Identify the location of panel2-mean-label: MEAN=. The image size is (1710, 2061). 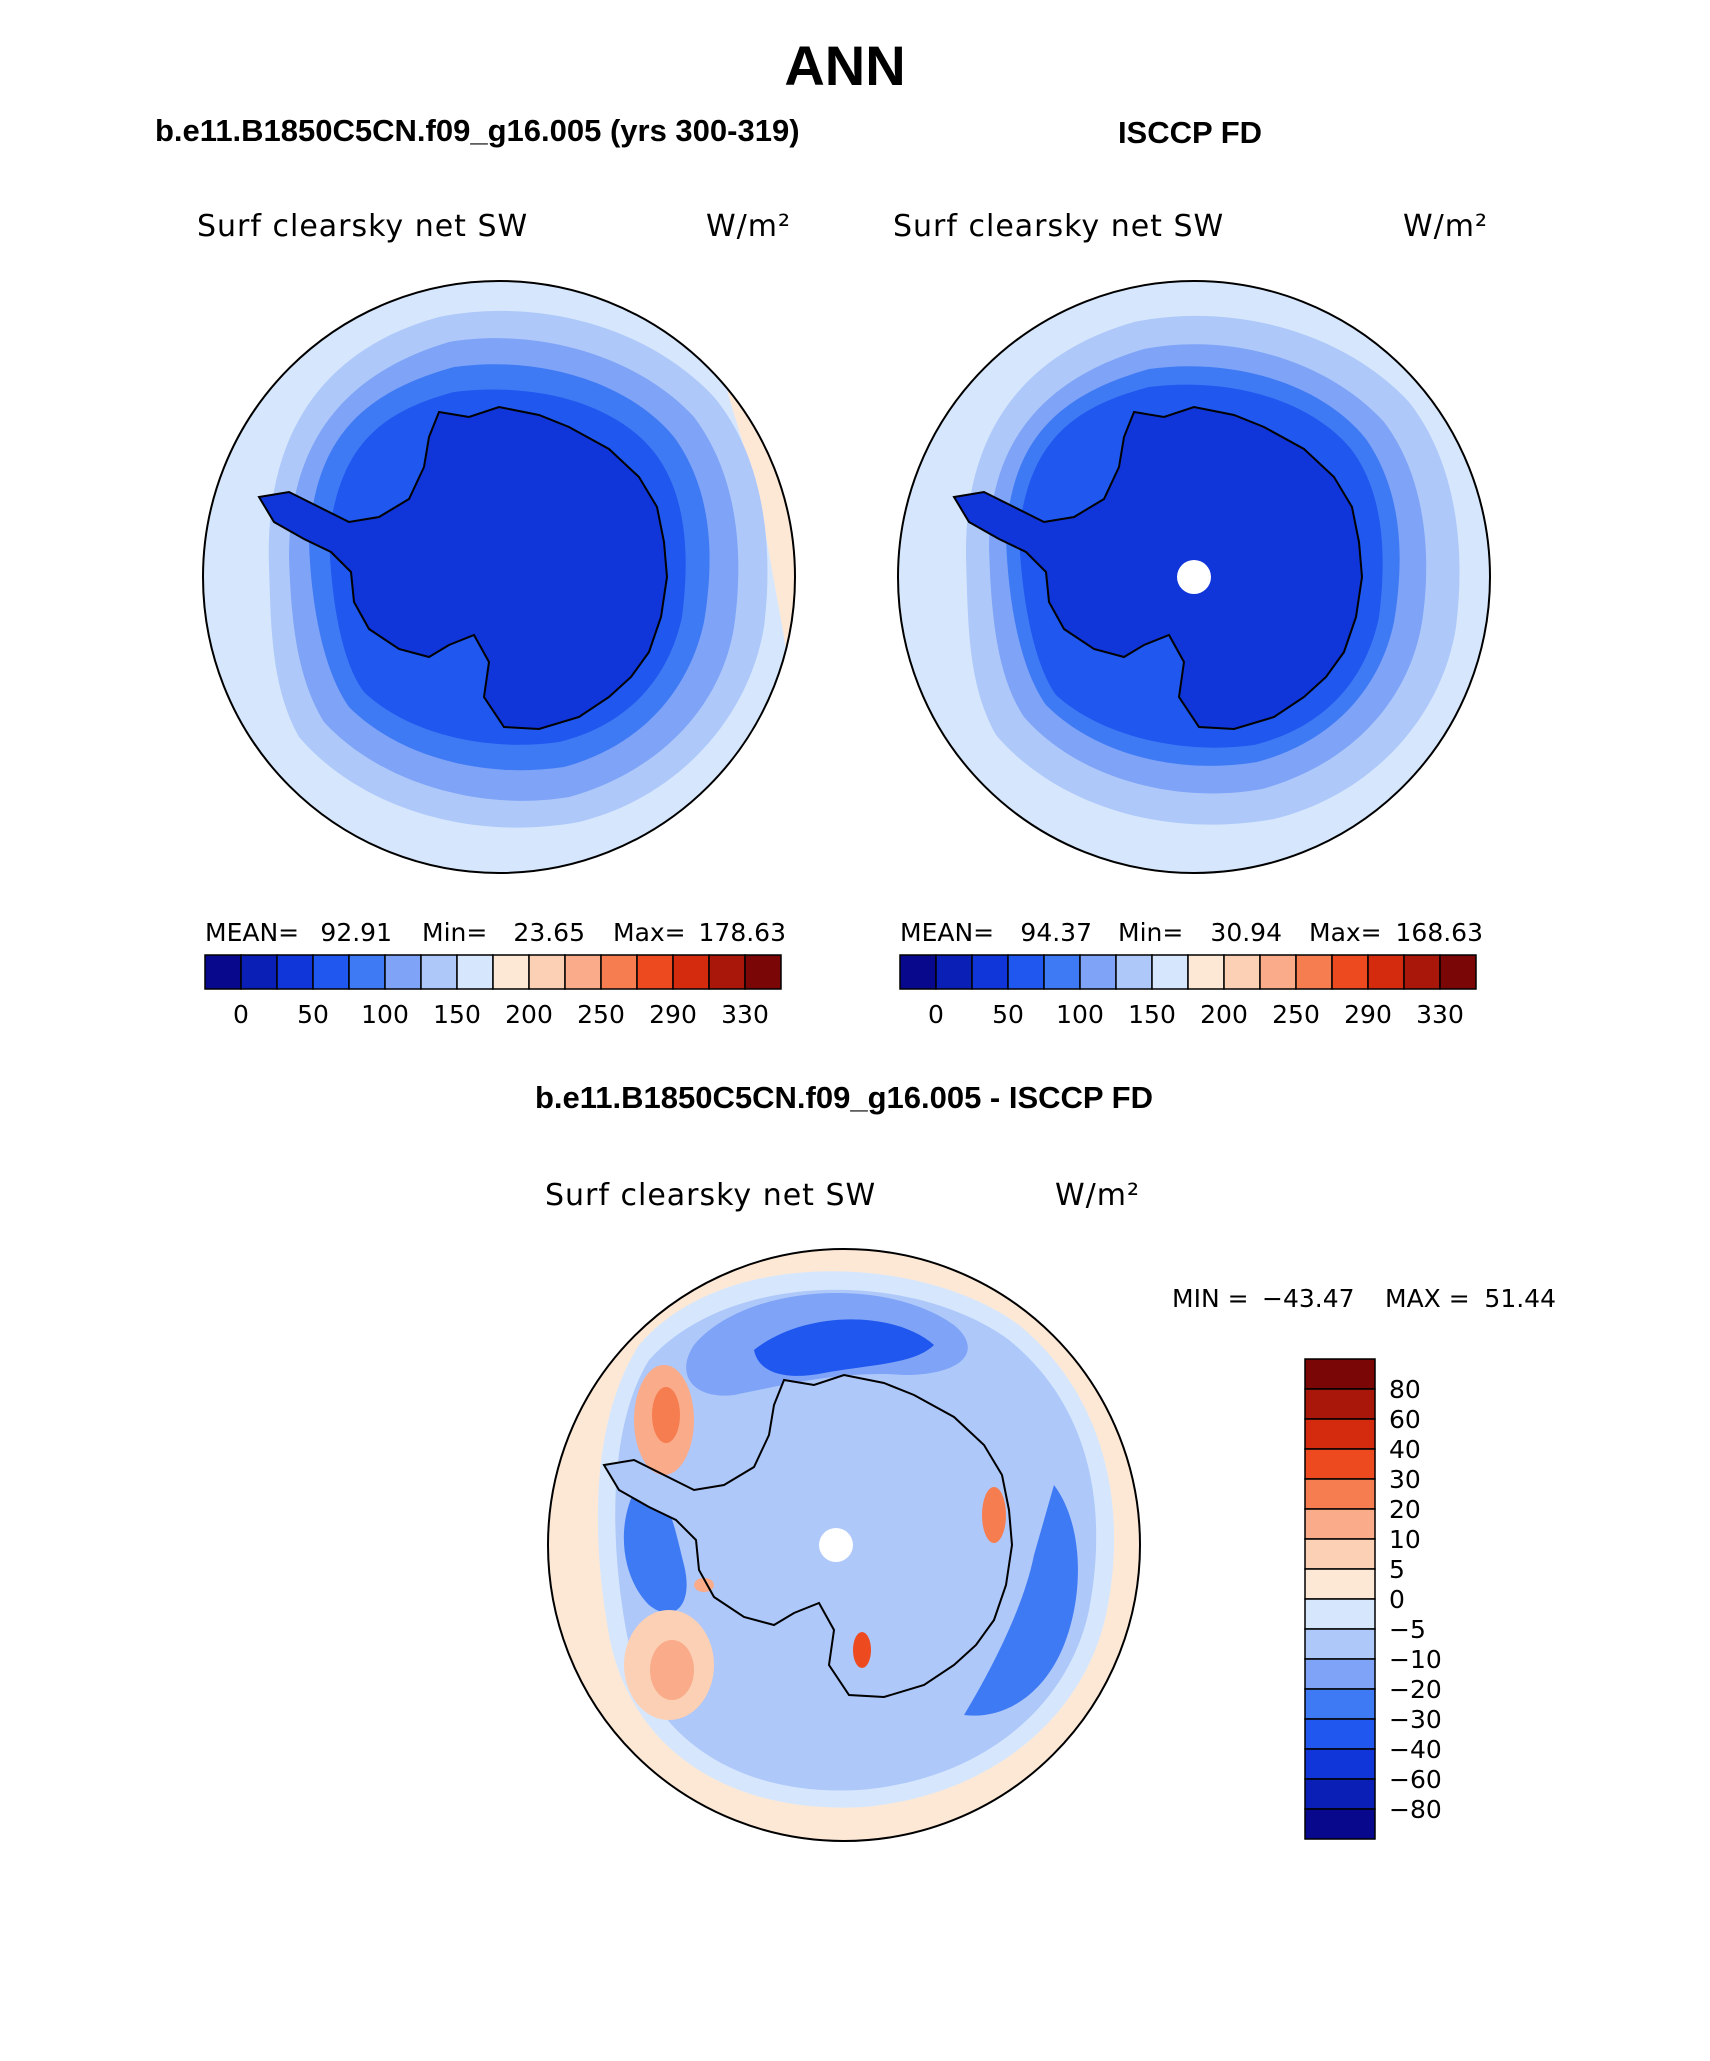
(947, 932).